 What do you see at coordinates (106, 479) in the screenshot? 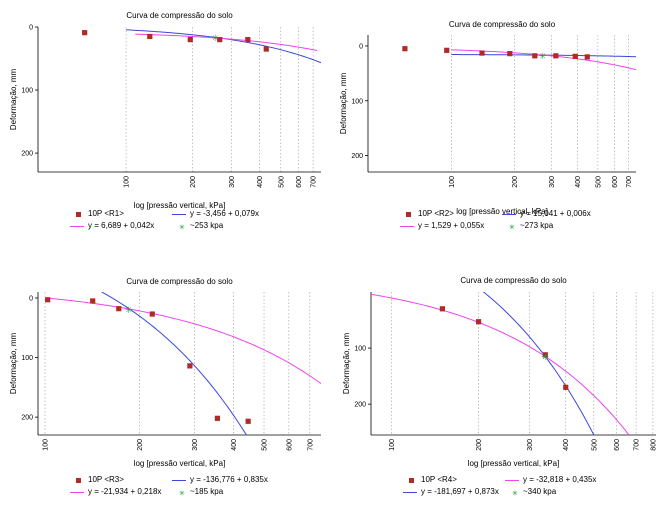
I see `legend-entry: 10P <R3>` at bounding box center [106, 479].